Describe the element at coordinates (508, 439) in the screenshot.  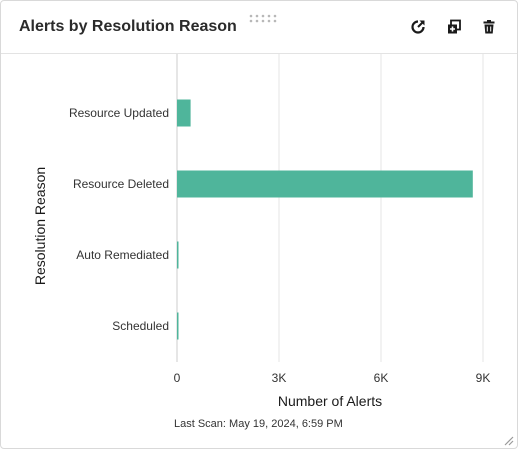
I see `resize-handle-icon` at that location.